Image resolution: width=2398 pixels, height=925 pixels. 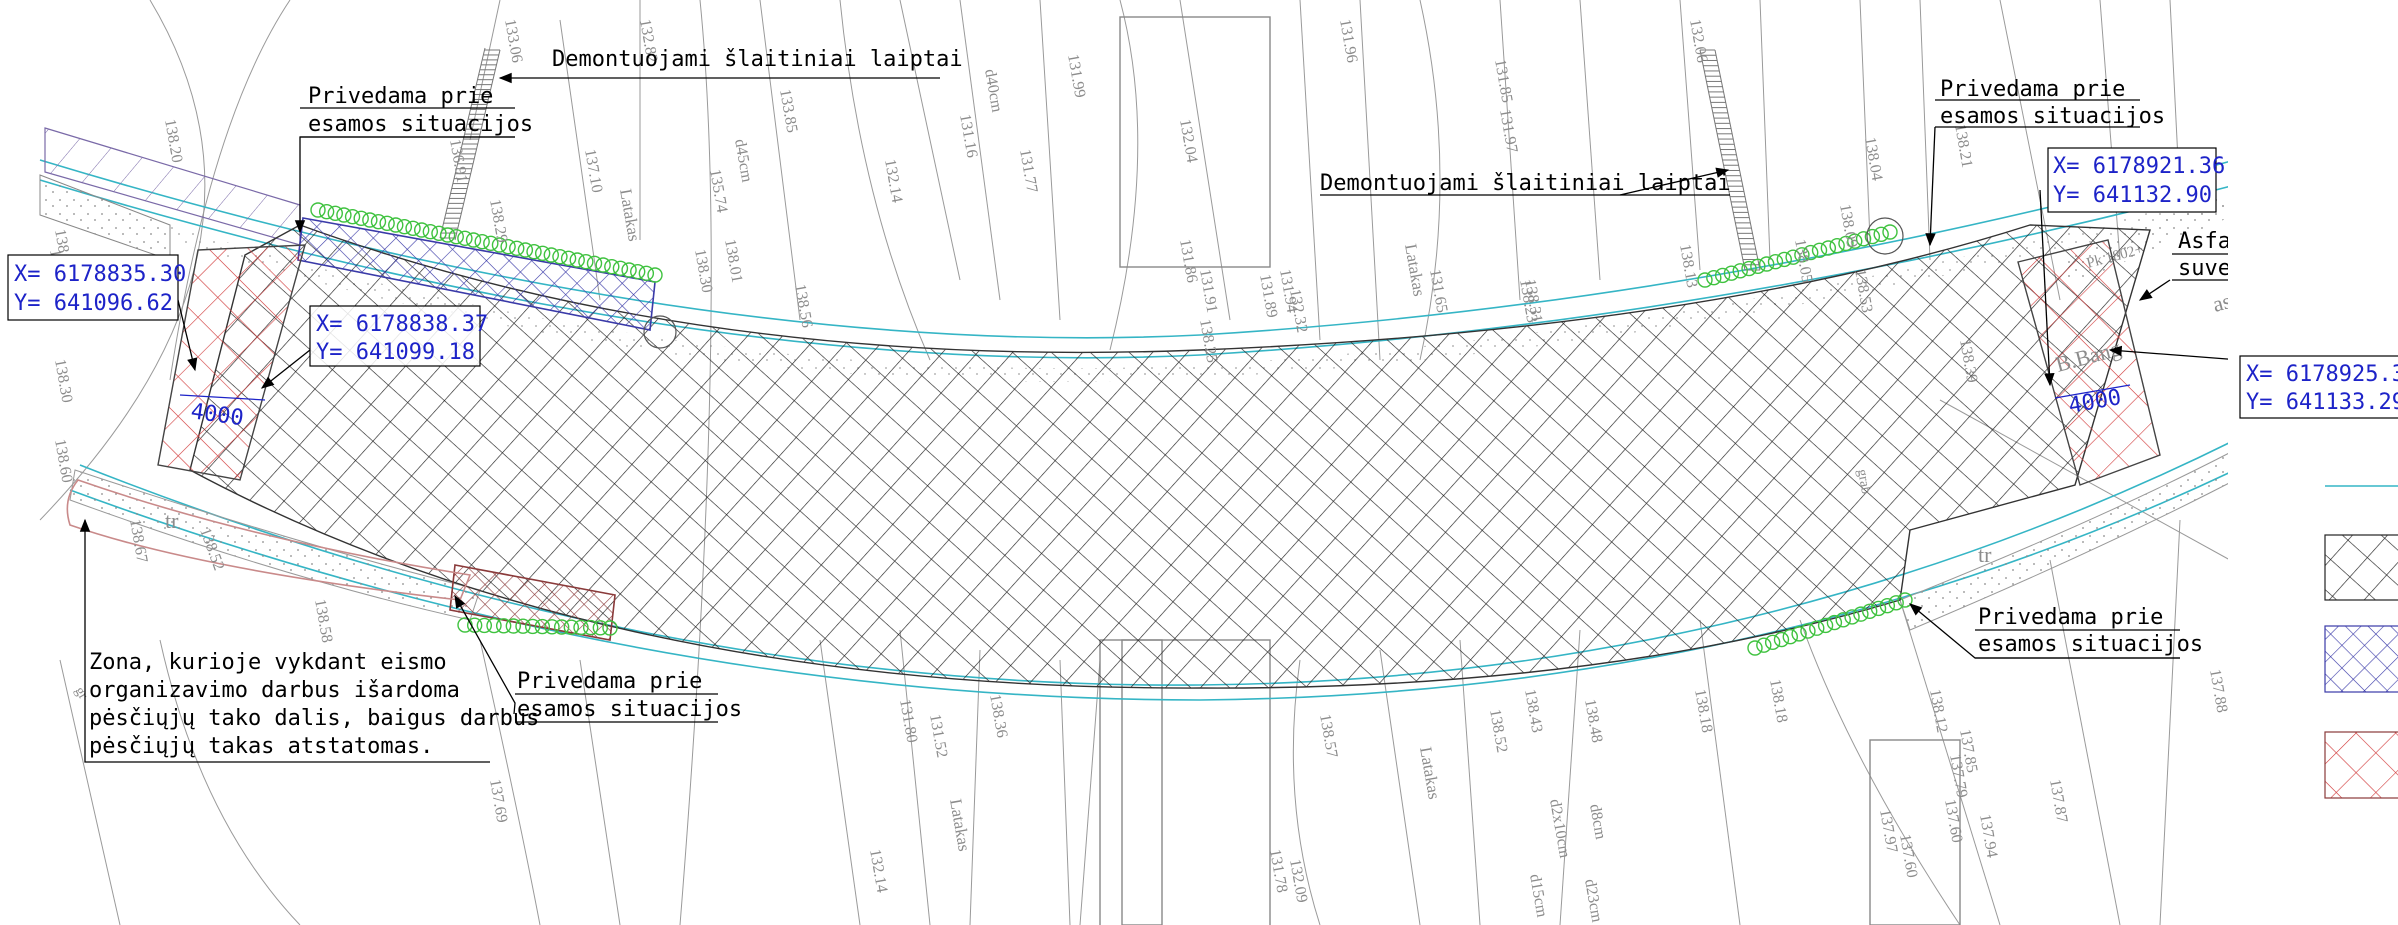 What do you see at coordinates (1863, 481) in the screenshot?
I see `grab-label: grab` at bounding box center [1863, 481].